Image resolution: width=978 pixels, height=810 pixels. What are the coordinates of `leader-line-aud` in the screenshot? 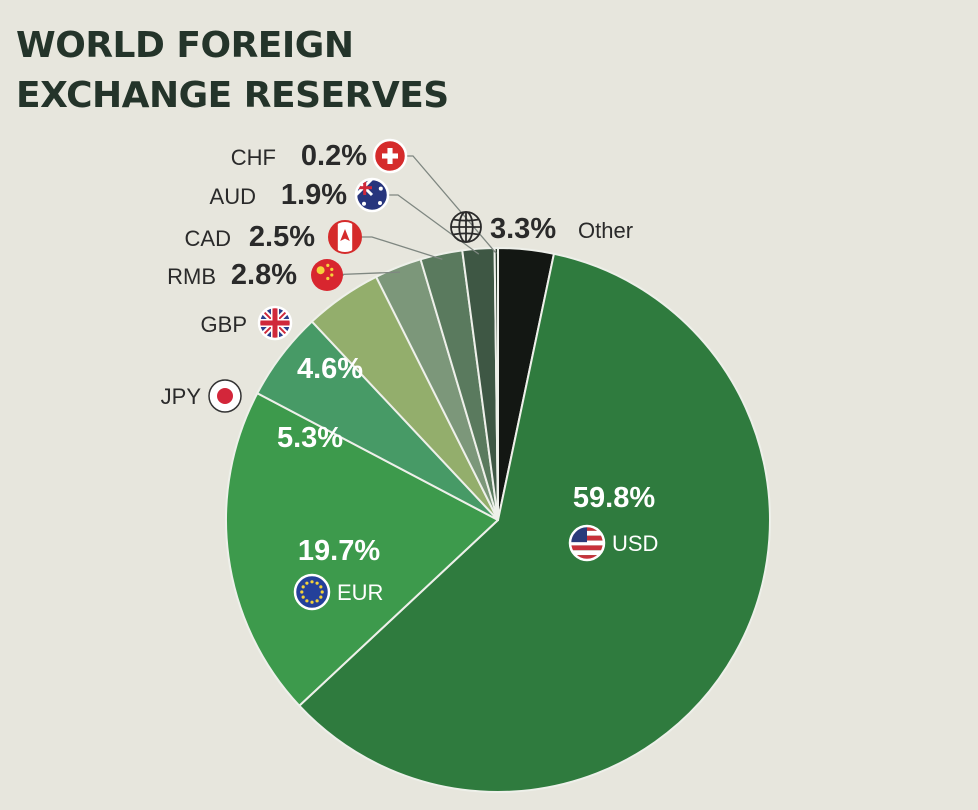 It's located at (434, 224).